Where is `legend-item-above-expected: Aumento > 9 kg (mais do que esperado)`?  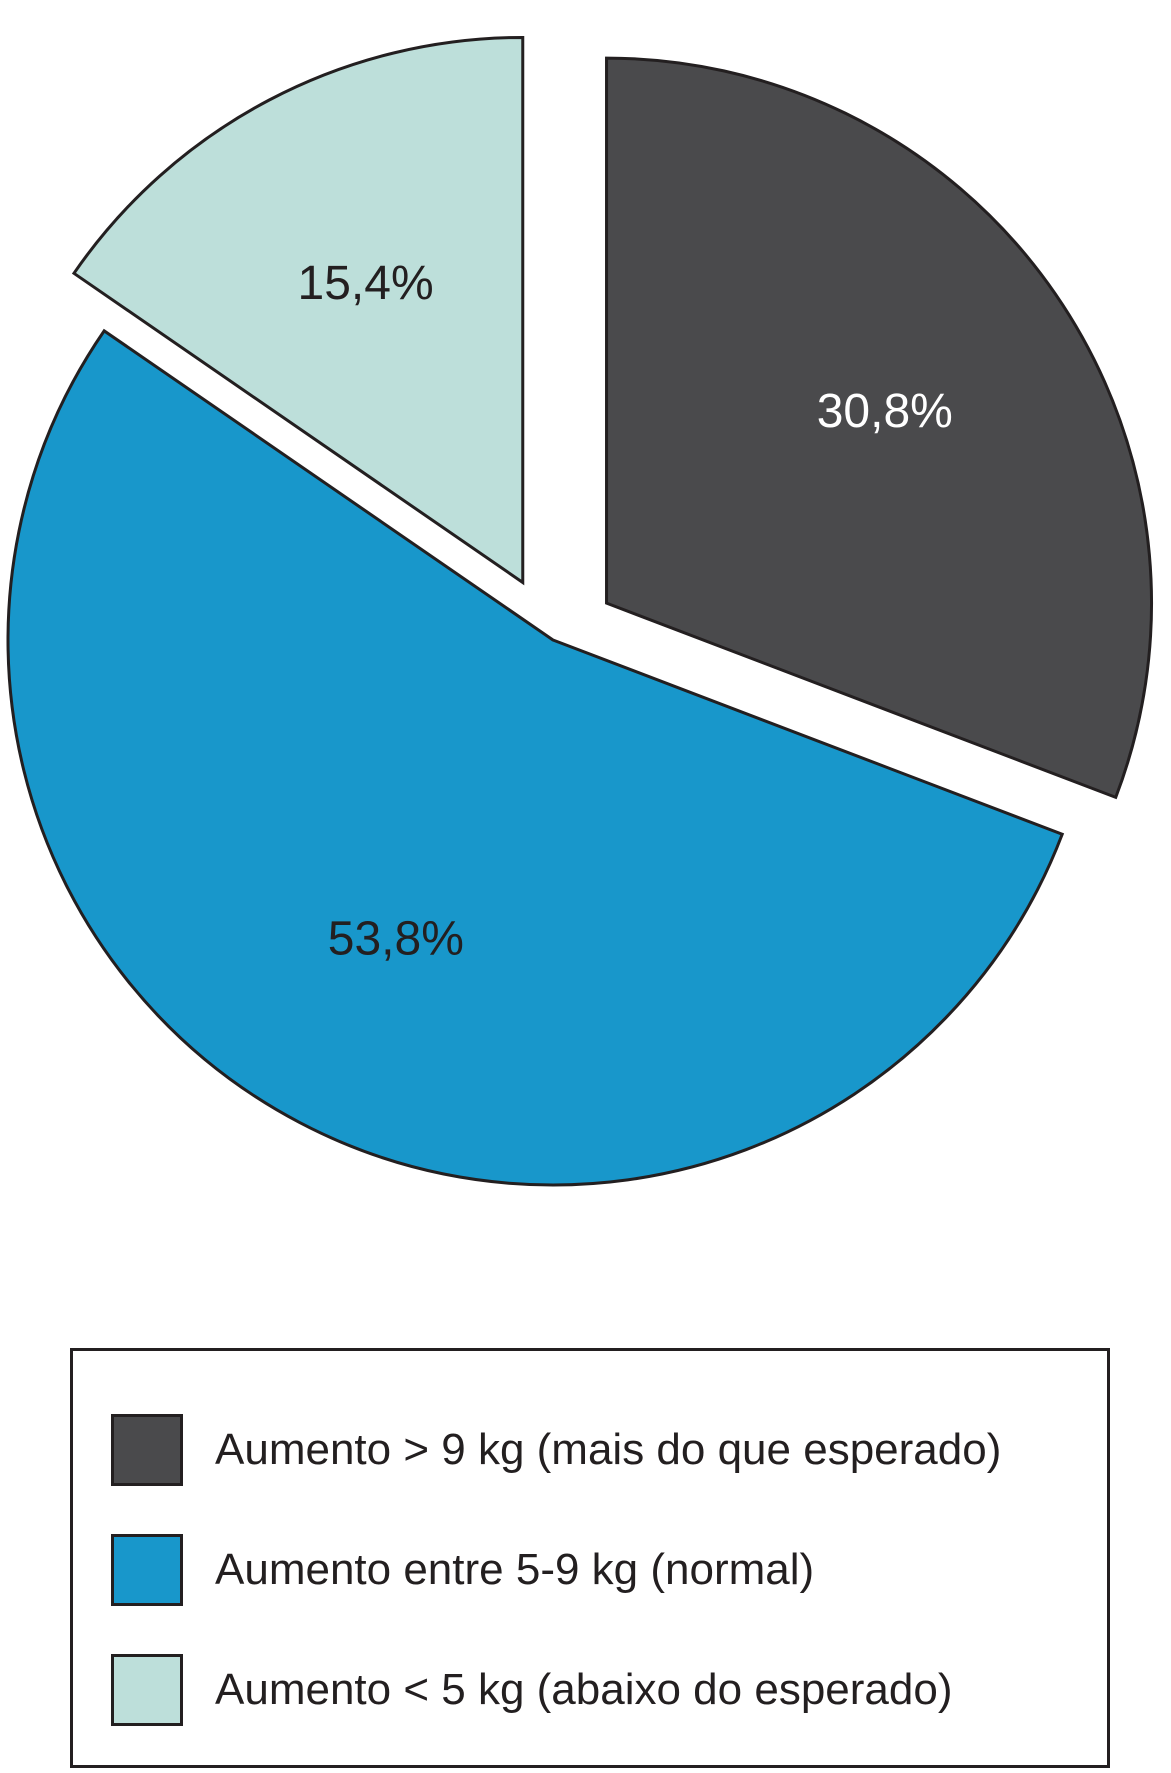
legend-item-above-expected: Aumento > 9 kg (mais do que esperado) is located at coordinates (556, 1450).